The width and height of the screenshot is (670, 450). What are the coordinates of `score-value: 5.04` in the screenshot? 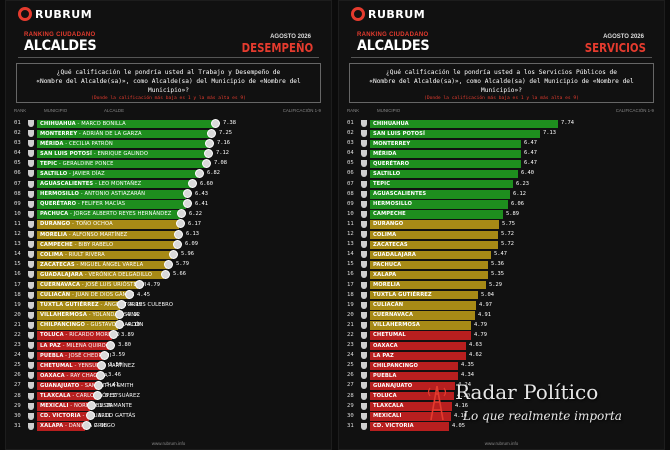 It's located at (487, 294).